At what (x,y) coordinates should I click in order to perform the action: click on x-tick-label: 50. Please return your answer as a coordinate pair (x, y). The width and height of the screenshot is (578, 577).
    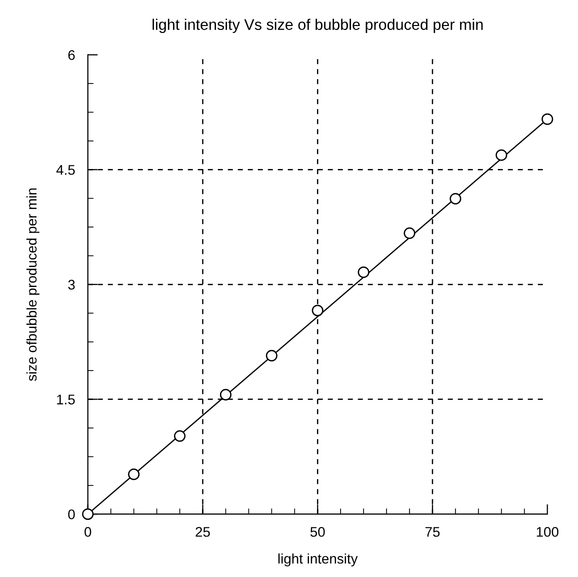
    Looking at the image, I should click on (317, 531).